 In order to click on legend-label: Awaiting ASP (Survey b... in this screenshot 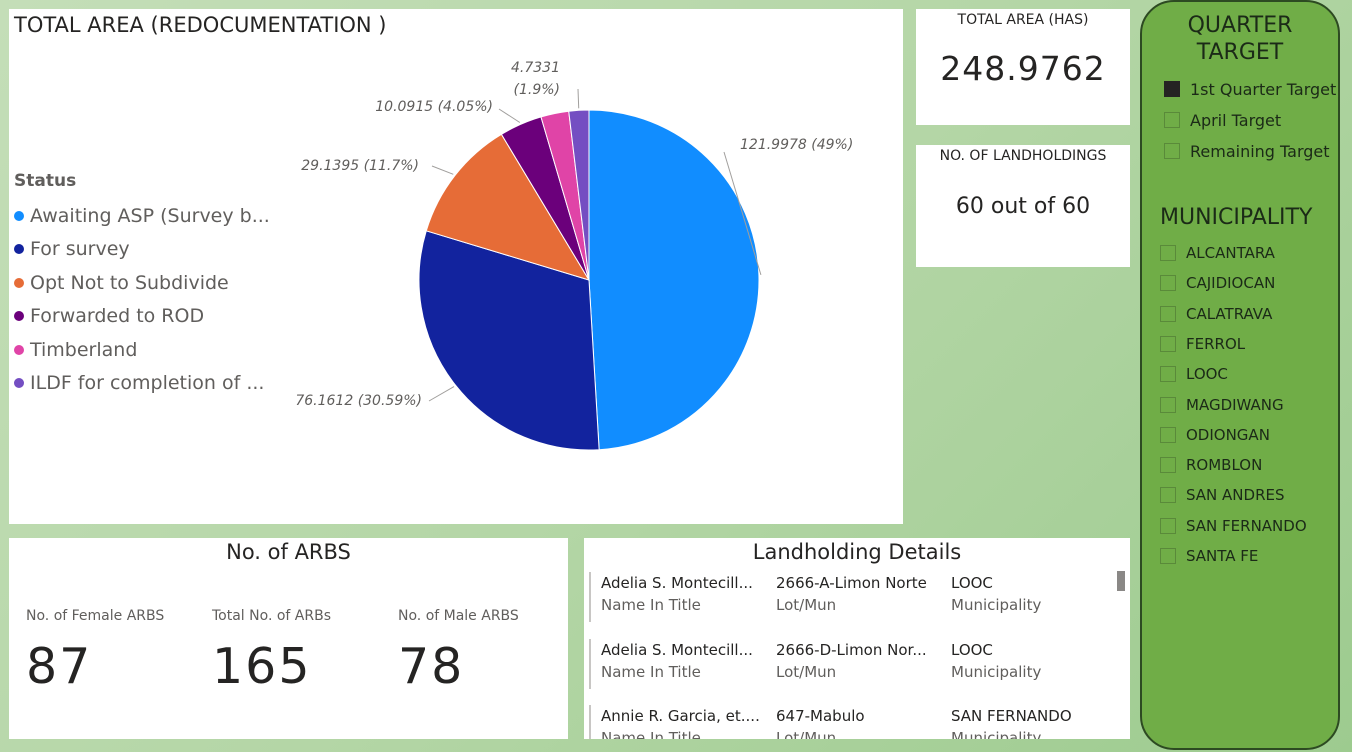, I will do `click(150, 215)`.